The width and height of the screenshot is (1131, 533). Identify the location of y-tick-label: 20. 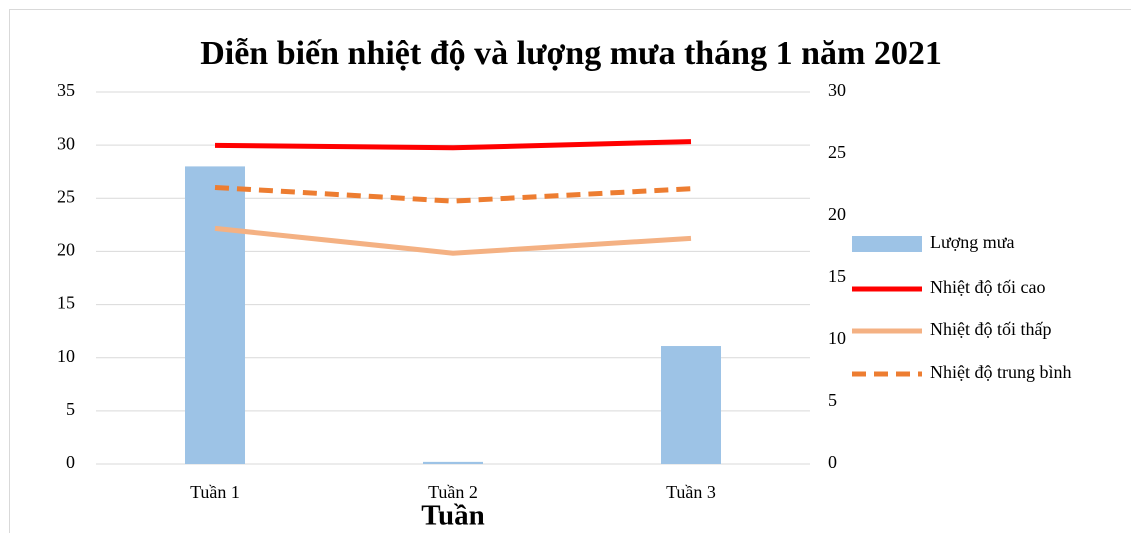
(66, 250).